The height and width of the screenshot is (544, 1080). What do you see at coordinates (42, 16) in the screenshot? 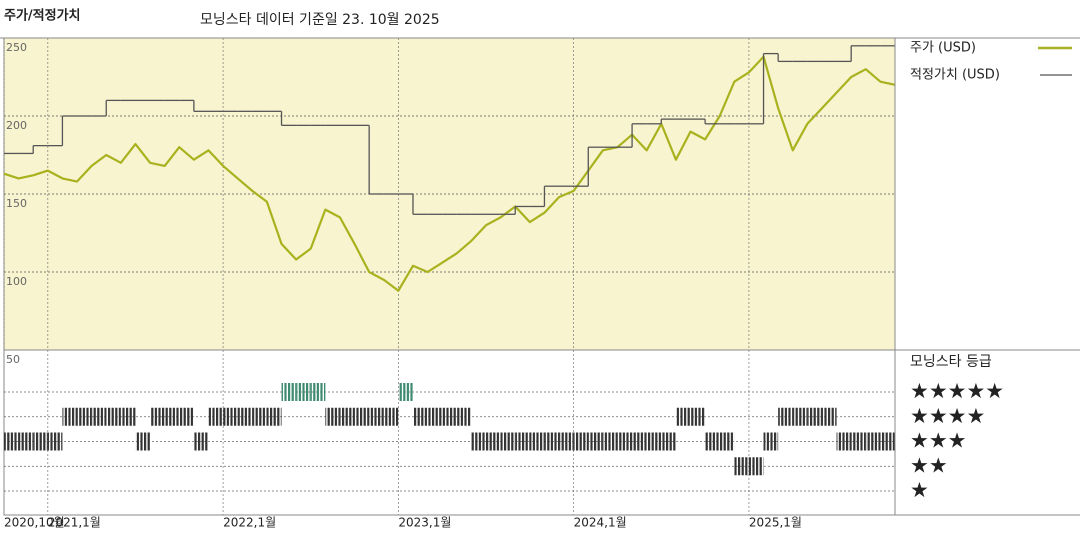
I see `chart-title: 주가/적정가치` at bounding box center [42, 16].